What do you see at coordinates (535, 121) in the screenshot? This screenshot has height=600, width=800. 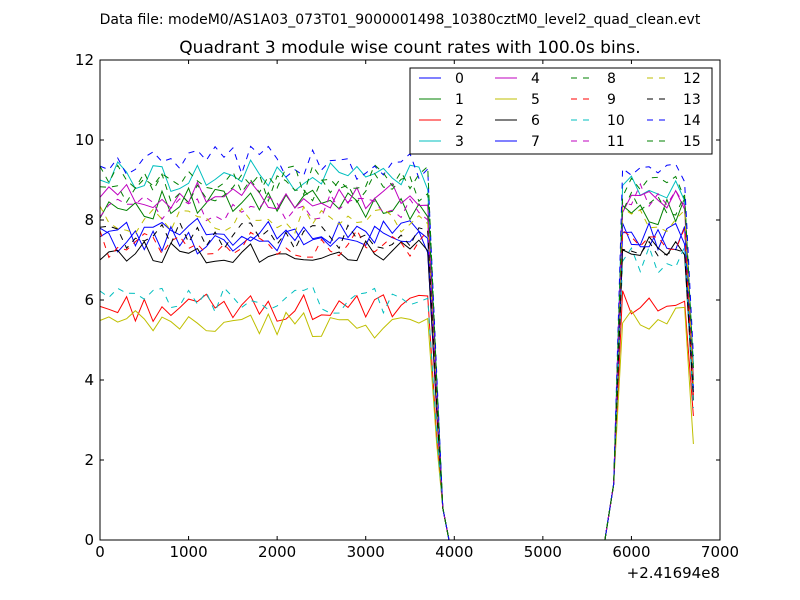 I see `legend-label-6: 6` at bounding box center [535, 121].